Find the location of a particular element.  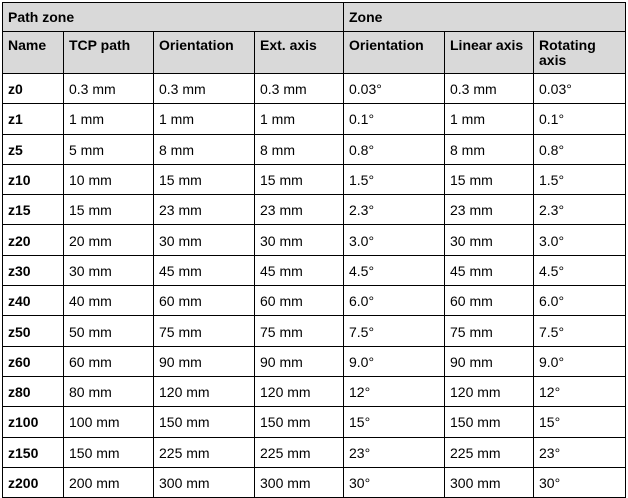

cell-tcp-path: 20 mm is located at coordinates (108, 240).